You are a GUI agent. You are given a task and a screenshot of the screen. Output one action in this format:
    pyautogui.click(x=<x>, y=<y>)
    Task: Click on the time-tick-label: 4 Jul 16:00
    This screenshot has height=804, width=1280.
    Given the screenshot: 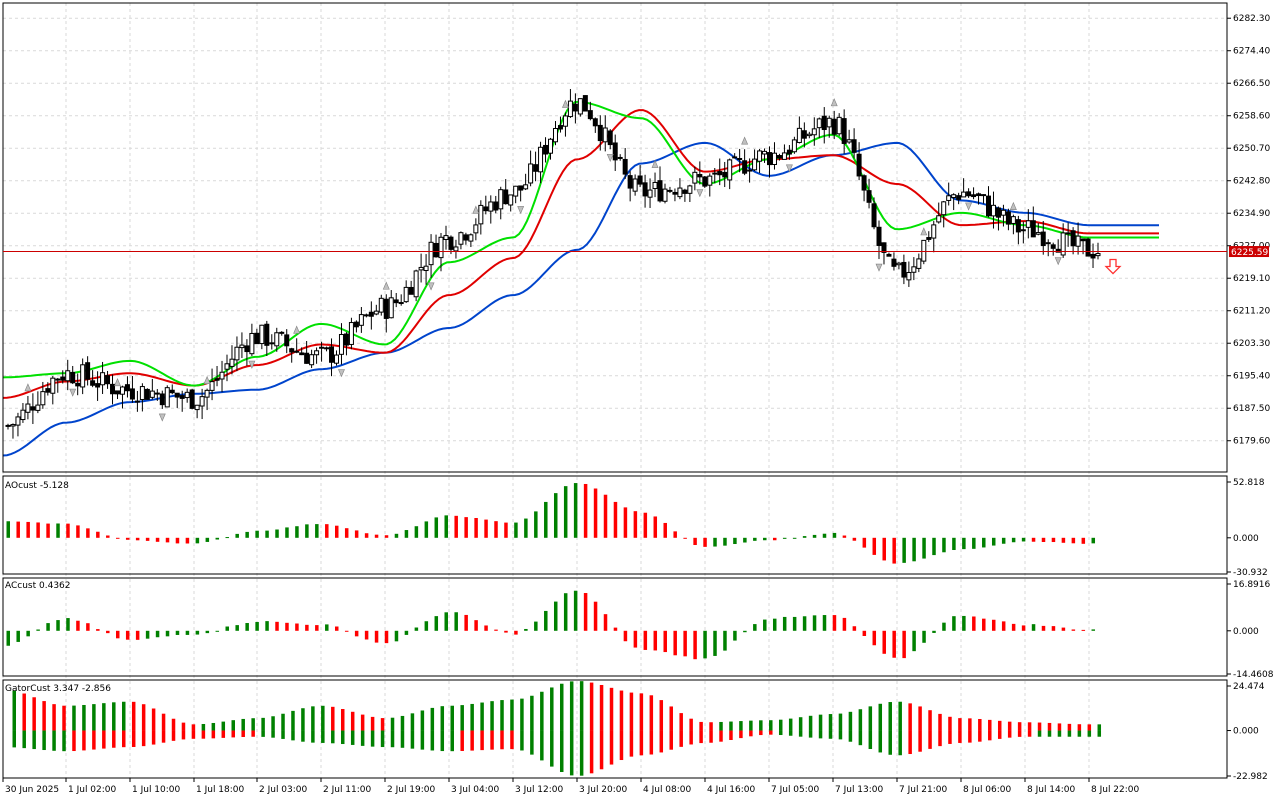 What is the action you would take?
    pyautogui.click(x=731, y=790)
    